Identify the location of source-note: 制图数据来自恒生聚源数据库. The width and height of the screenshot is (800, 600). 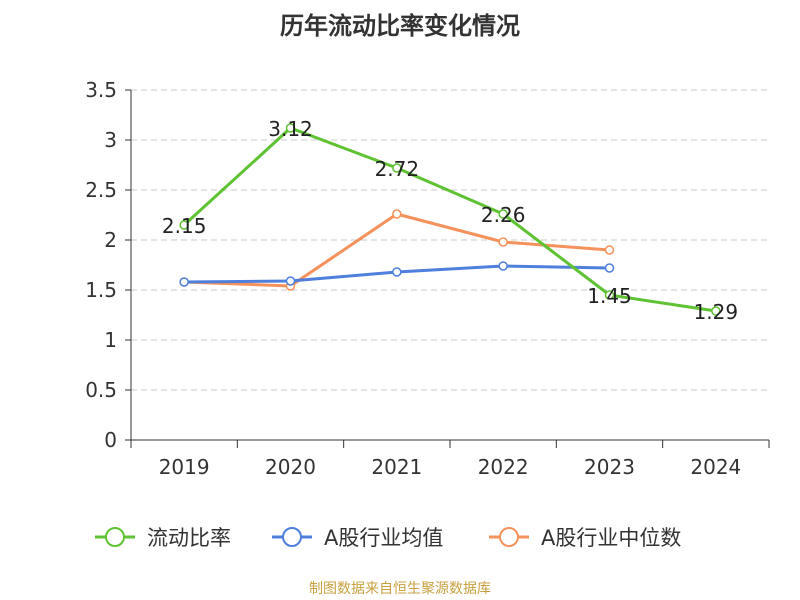
(400, 589).